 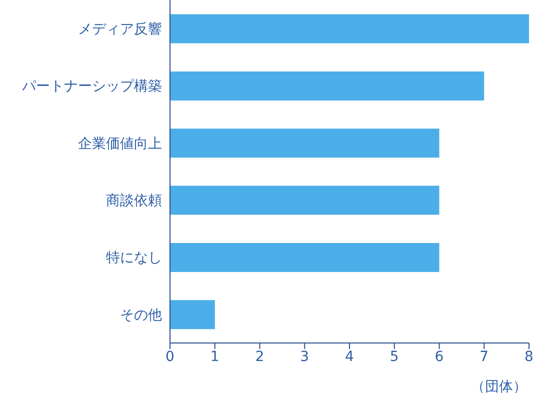 I want to click on x-tick-label: 6, so click(x=439, y=356).